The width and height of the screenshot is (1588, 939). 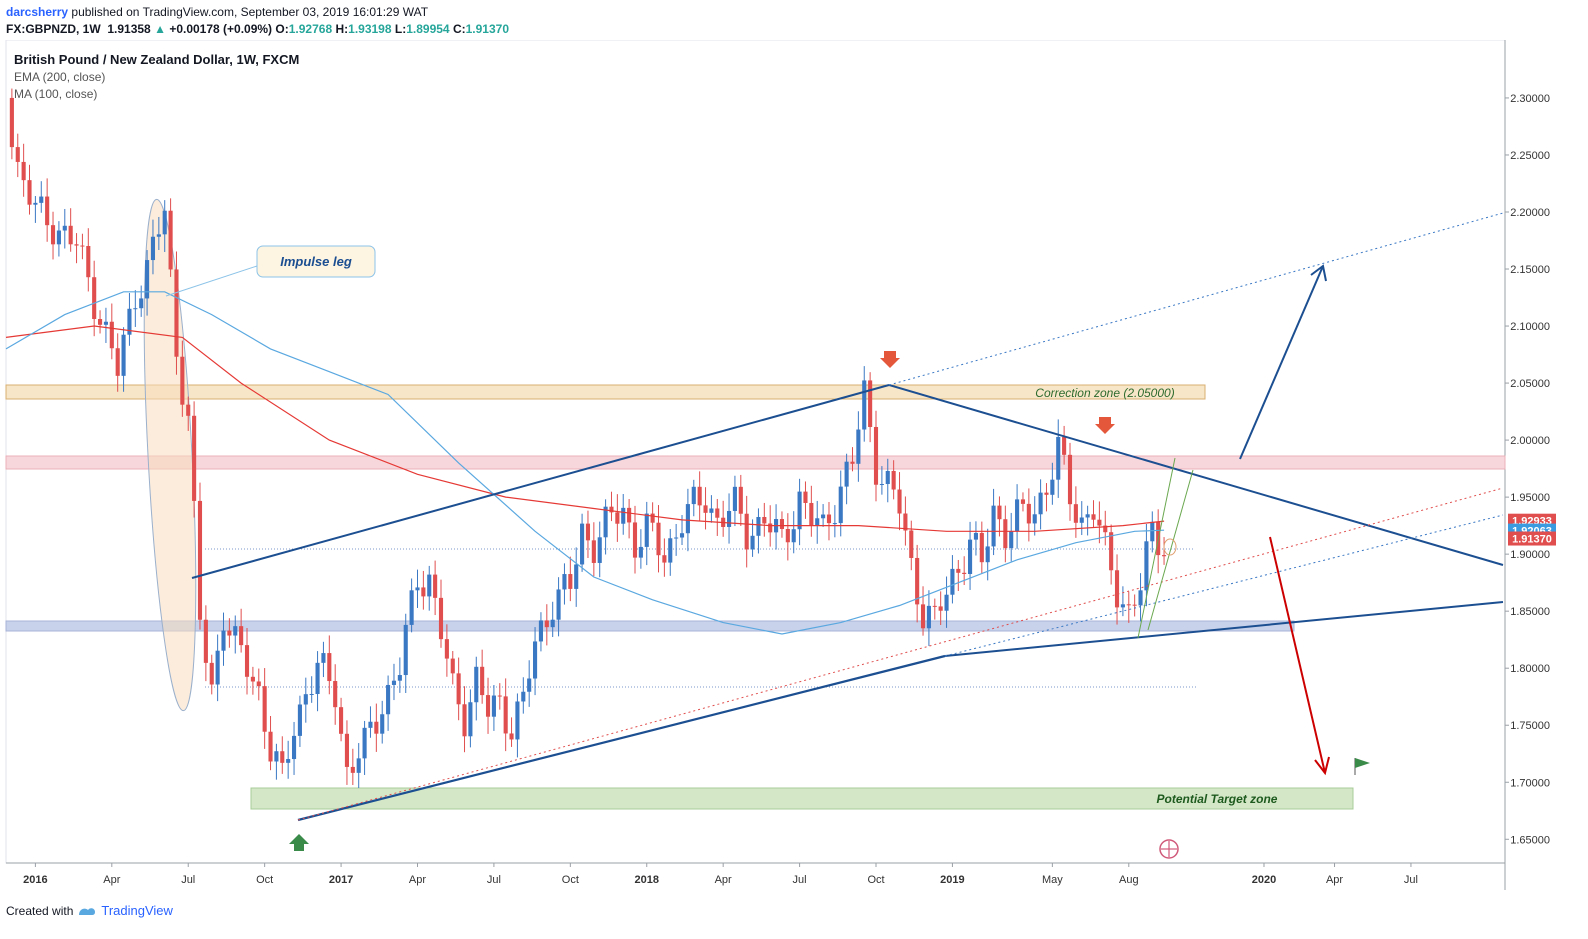 I want to click on author-link: darcsherry, so click(x=37, y=12).